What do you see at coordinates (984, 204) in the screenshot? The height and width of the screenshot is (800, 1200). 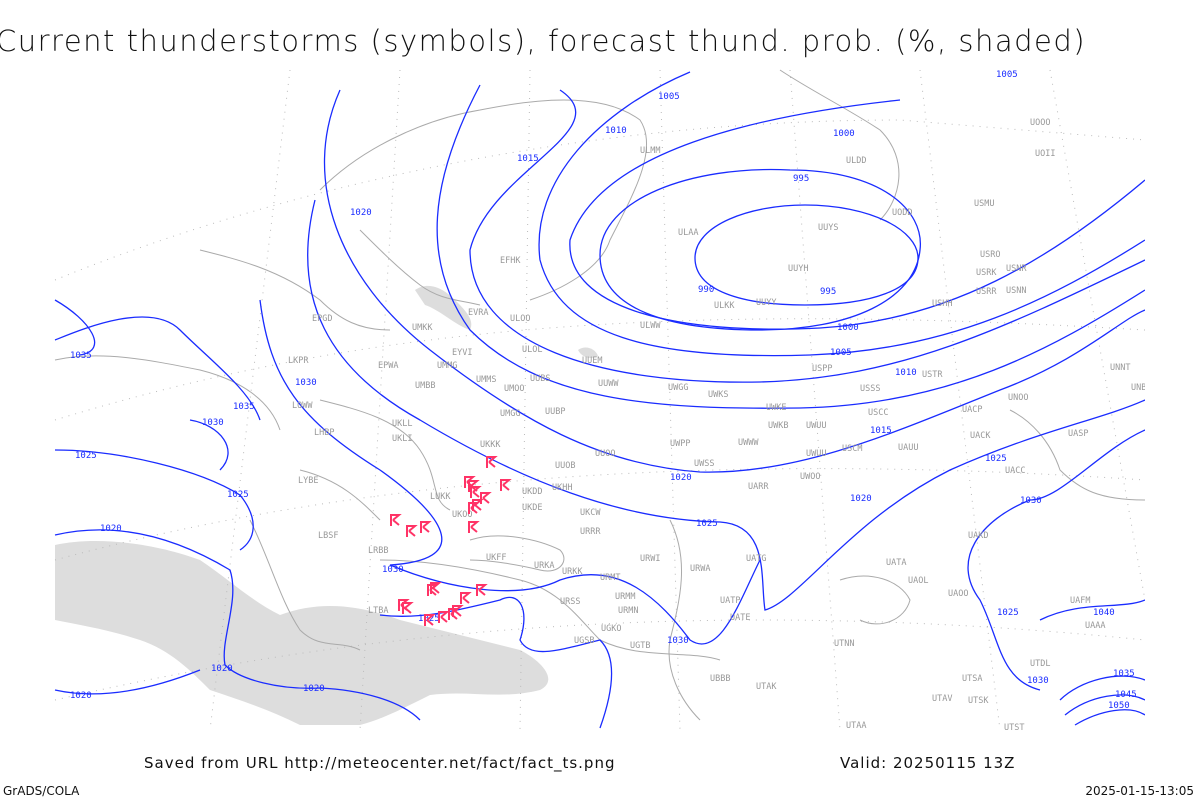 I see `station-label: USMU` at bounding box center [984, 204].